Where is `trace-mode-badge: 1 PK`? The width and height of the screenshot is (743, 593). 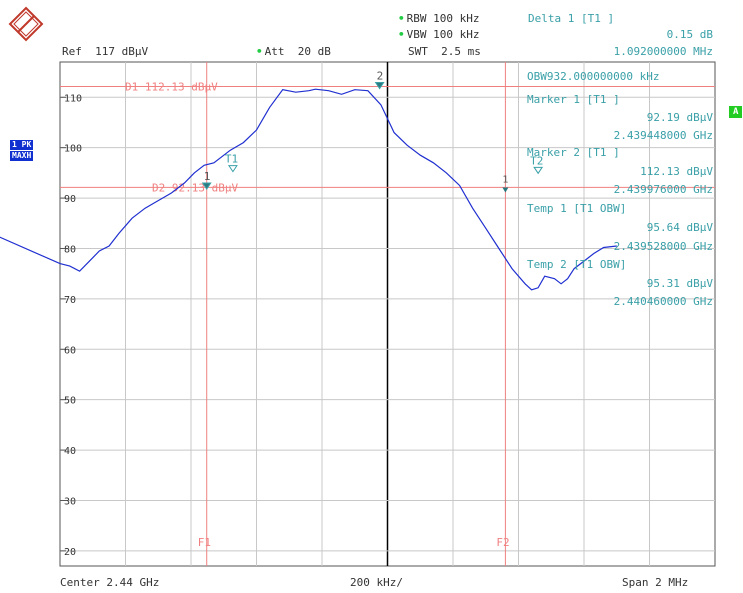
trace-mode-badge: 1 PK is located at coordinates (22, 145).